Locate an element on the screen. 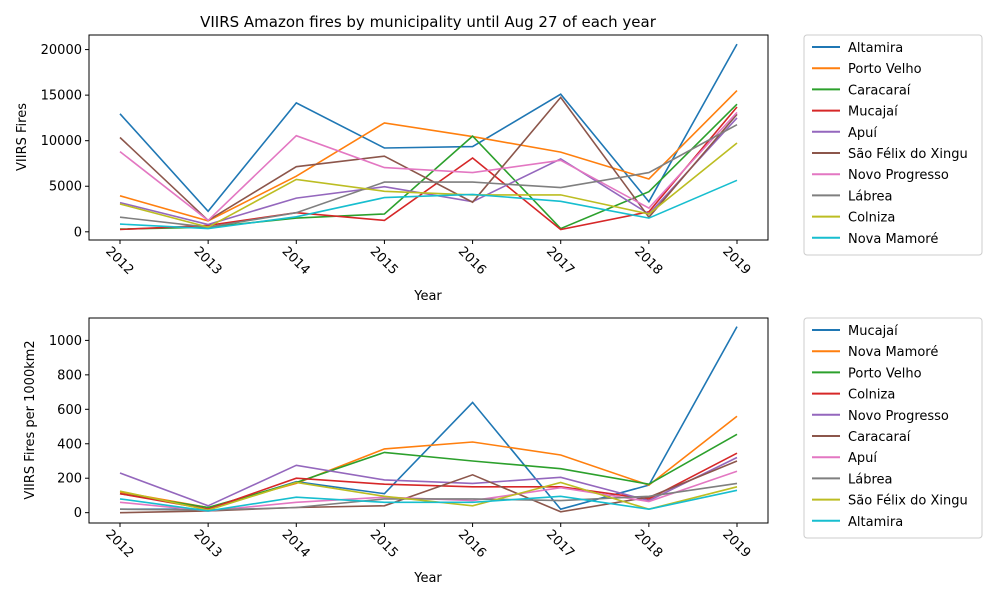 The height and width of the screenshot is (600, 1000). series-line-apui is located at coordinates (428, 171).